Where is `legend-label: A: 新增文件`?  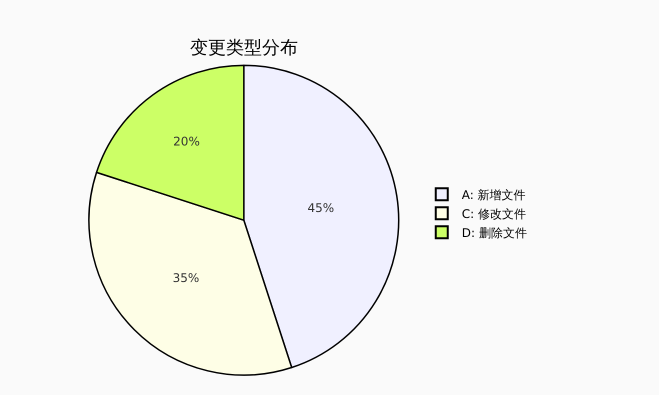 legend-label: A: 新增文件 is located at coordinates (494, 195).